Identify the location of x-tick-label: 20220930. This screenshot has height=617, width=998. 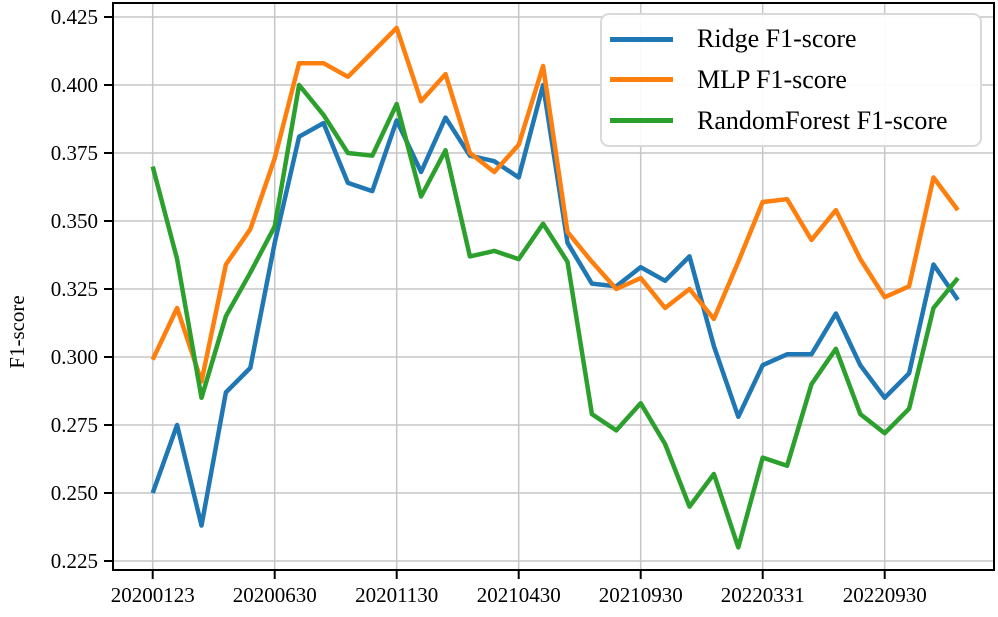
(885, 595).